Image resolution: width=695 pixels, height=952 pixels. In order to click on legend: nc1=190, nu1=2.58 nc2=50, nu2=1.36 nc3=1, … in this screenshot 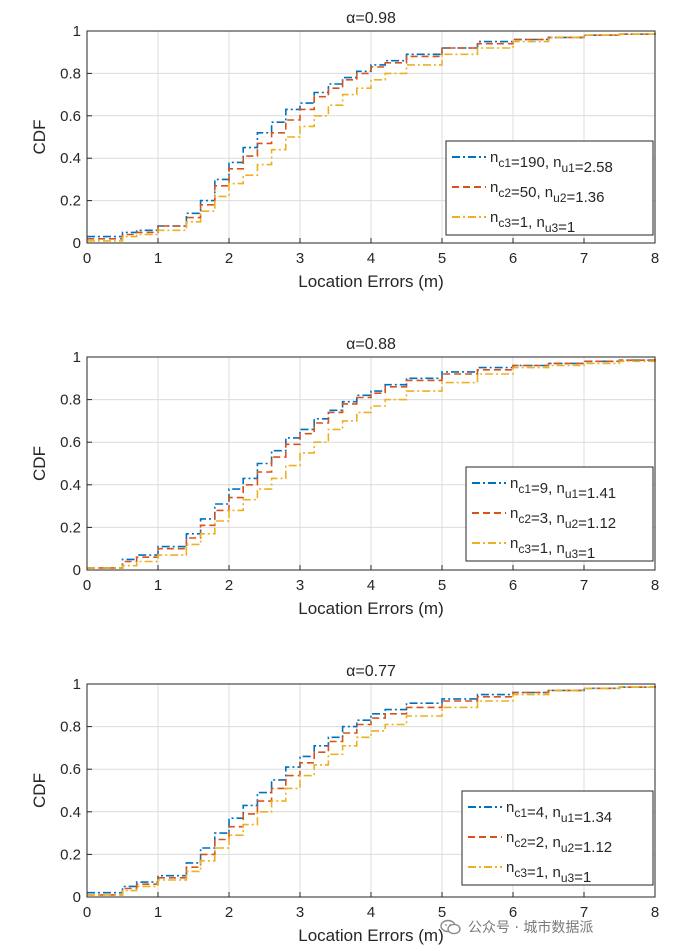, I will do `click(549, 188)`.